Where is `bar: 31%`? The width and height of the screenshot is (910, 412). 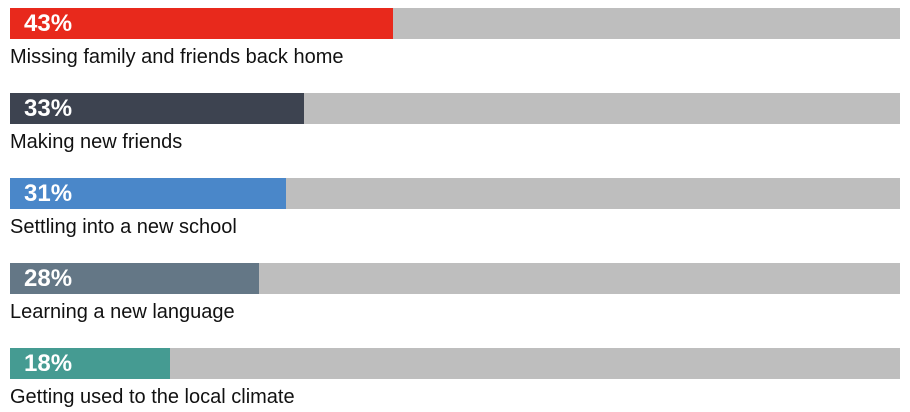 bar: 31% is located at coordinates (148, 193).